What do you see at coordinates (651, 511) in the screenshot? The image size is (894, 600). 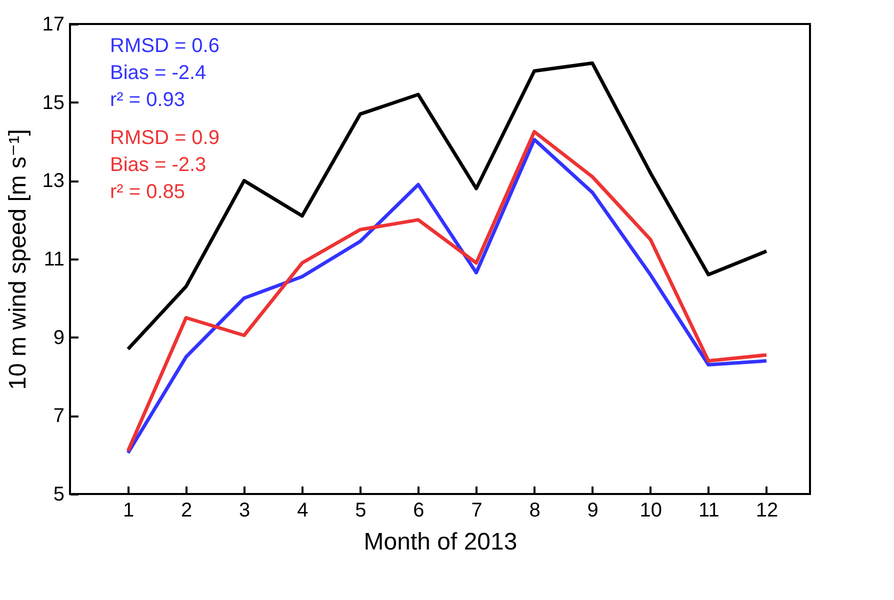 I see `x-tick-label: 10` at bounding box center [651, 511].